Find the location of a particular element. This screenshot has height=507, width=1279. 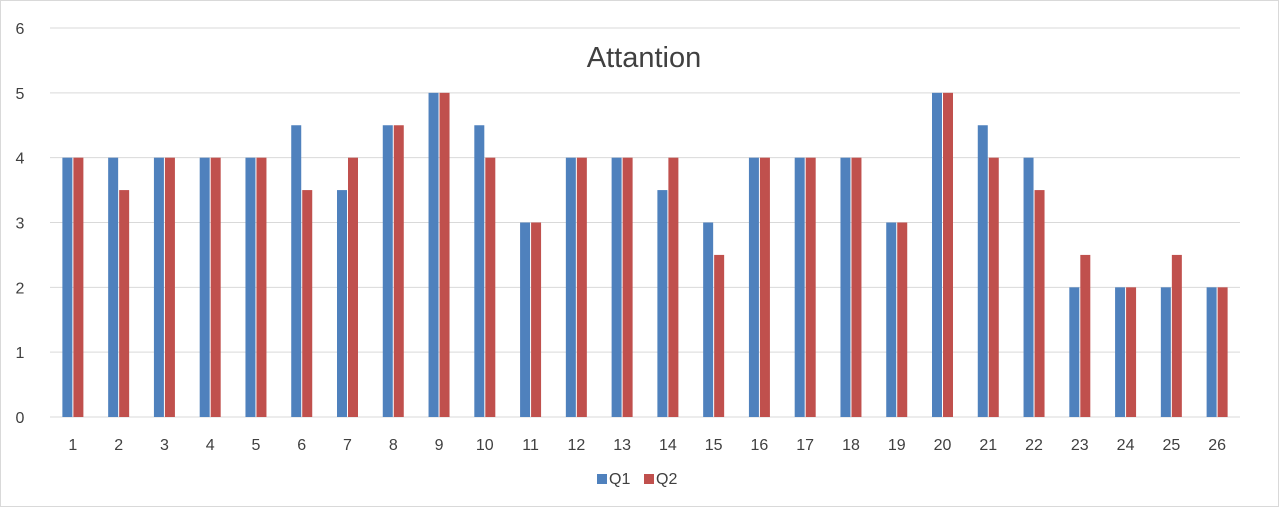

y-tick-label: 2 is located at coordinates (20, 288).